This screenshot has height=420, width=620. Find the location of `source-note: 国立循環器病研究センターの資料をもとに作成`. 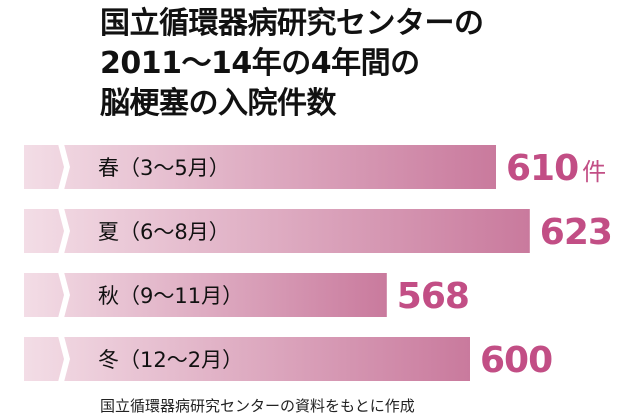

source-note: 国立循環器病研究センターの資料をもとに作成 is located at coordinates (257, 406).